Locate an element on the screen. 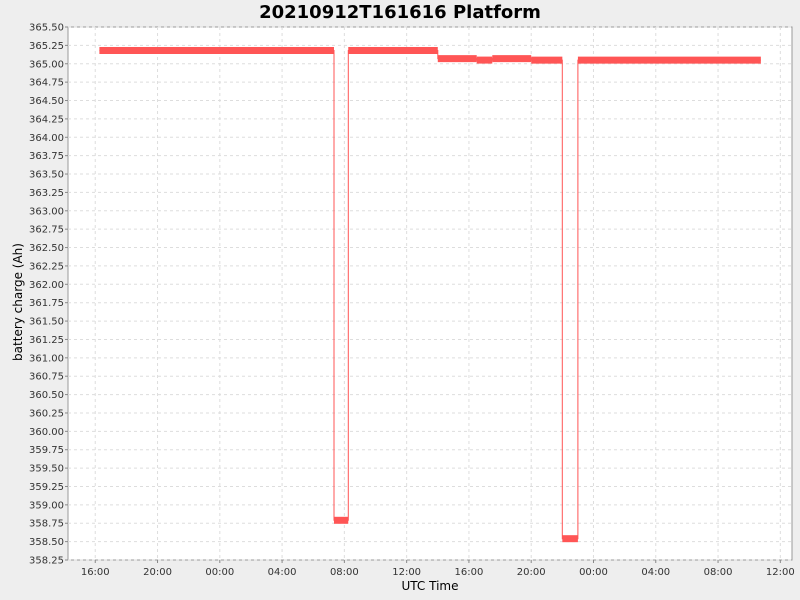  y-tick-label: 363.75 is located at coordinates (46, 156).